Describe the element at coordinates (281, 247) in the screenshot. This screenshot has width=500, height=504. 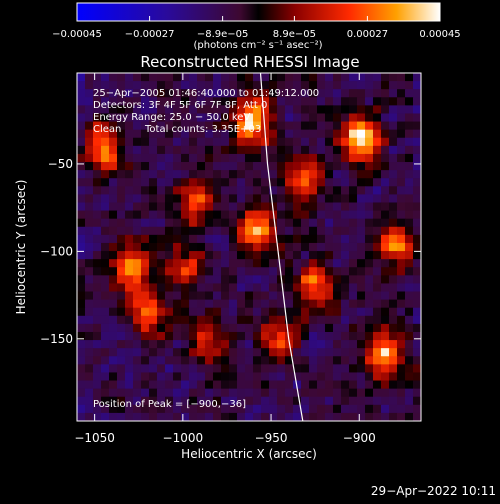
I see `solar-limb` at that location.